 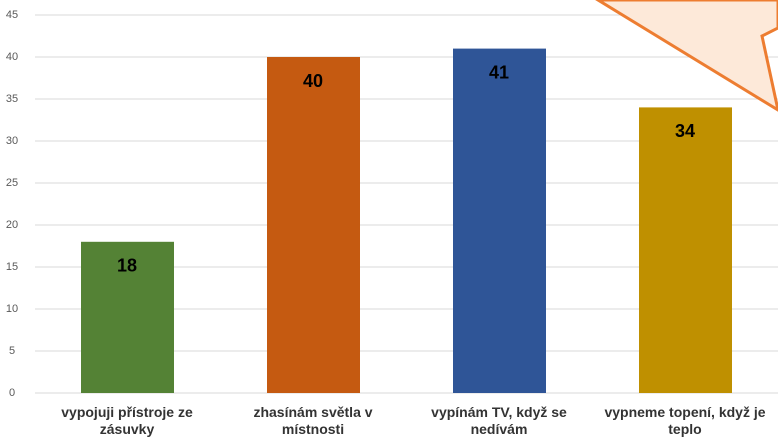 What do you see at coordinates (12, 225) in the screenshot?
I see `y-tick-label: 20` at bounding box center [12, 225].